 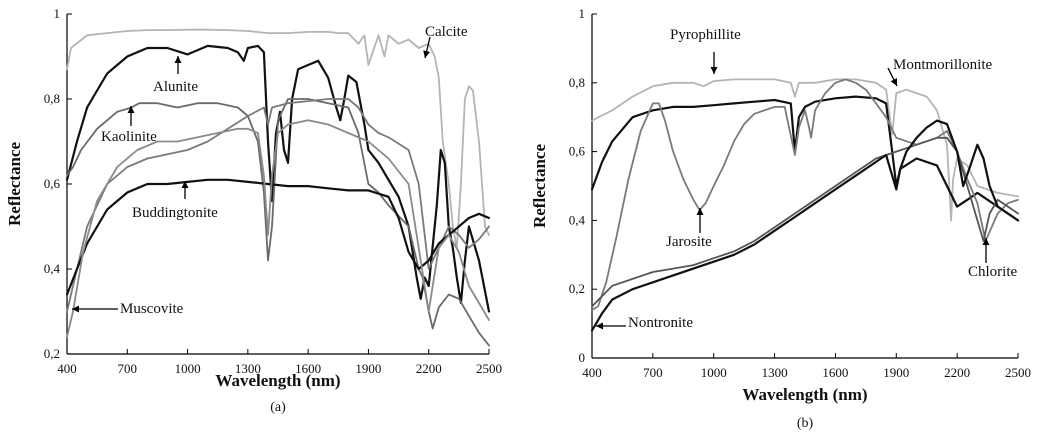 I want to click on annotation-kaolinite: Kaolinite, so click(x=129, y=137).